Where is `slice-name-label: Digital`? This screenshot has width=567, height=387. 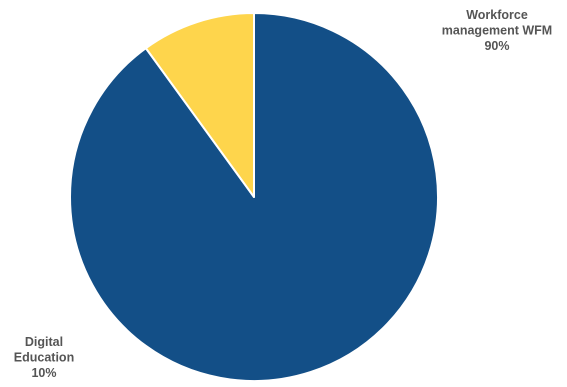
slice-name-label: Digital is located at coordinates (44, 342).